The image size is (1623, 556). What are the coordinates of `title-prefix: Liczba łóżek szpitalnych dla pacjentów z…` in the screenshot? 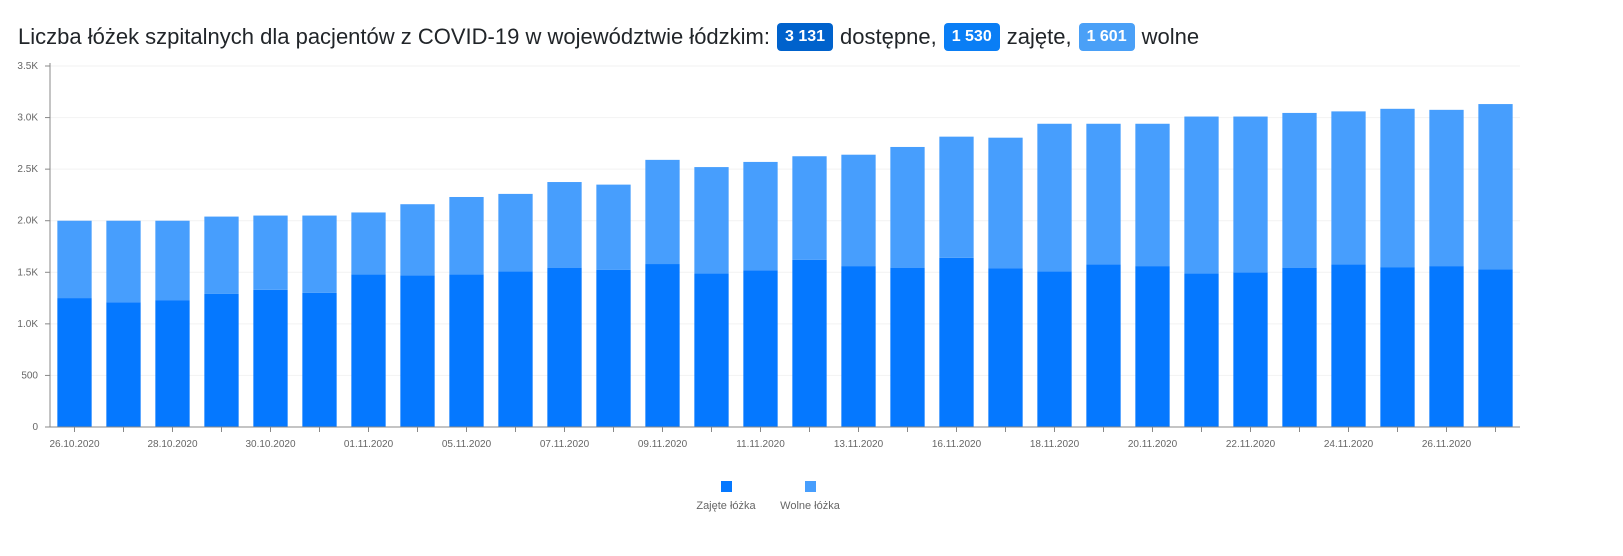 It's located at (394, 36).